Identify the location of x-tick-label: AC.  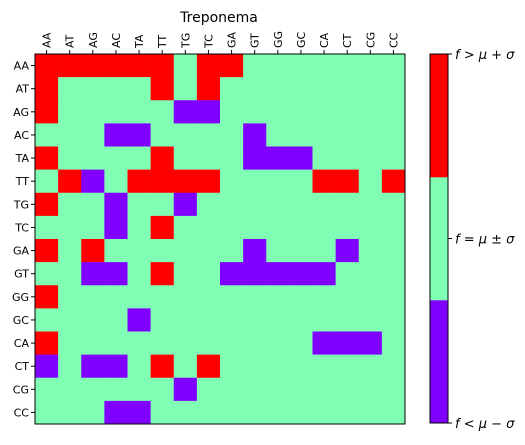
(116, 40).